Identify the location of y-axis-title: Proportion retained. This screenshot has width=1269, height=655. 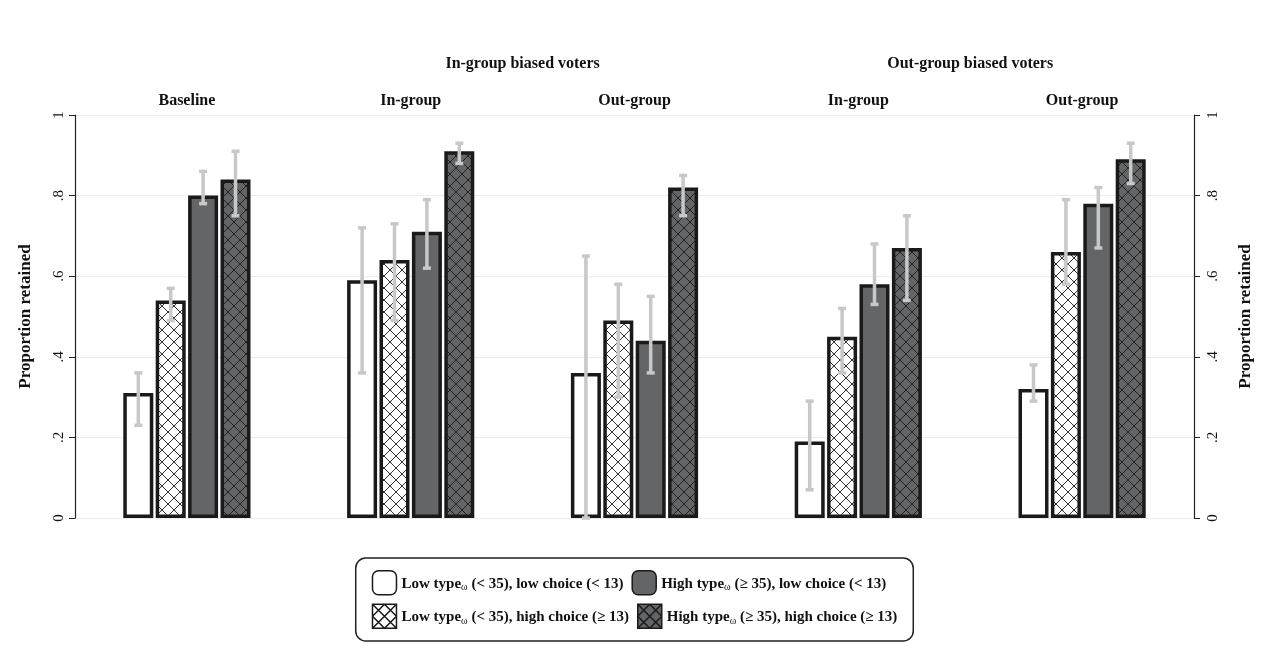
(24, 316).